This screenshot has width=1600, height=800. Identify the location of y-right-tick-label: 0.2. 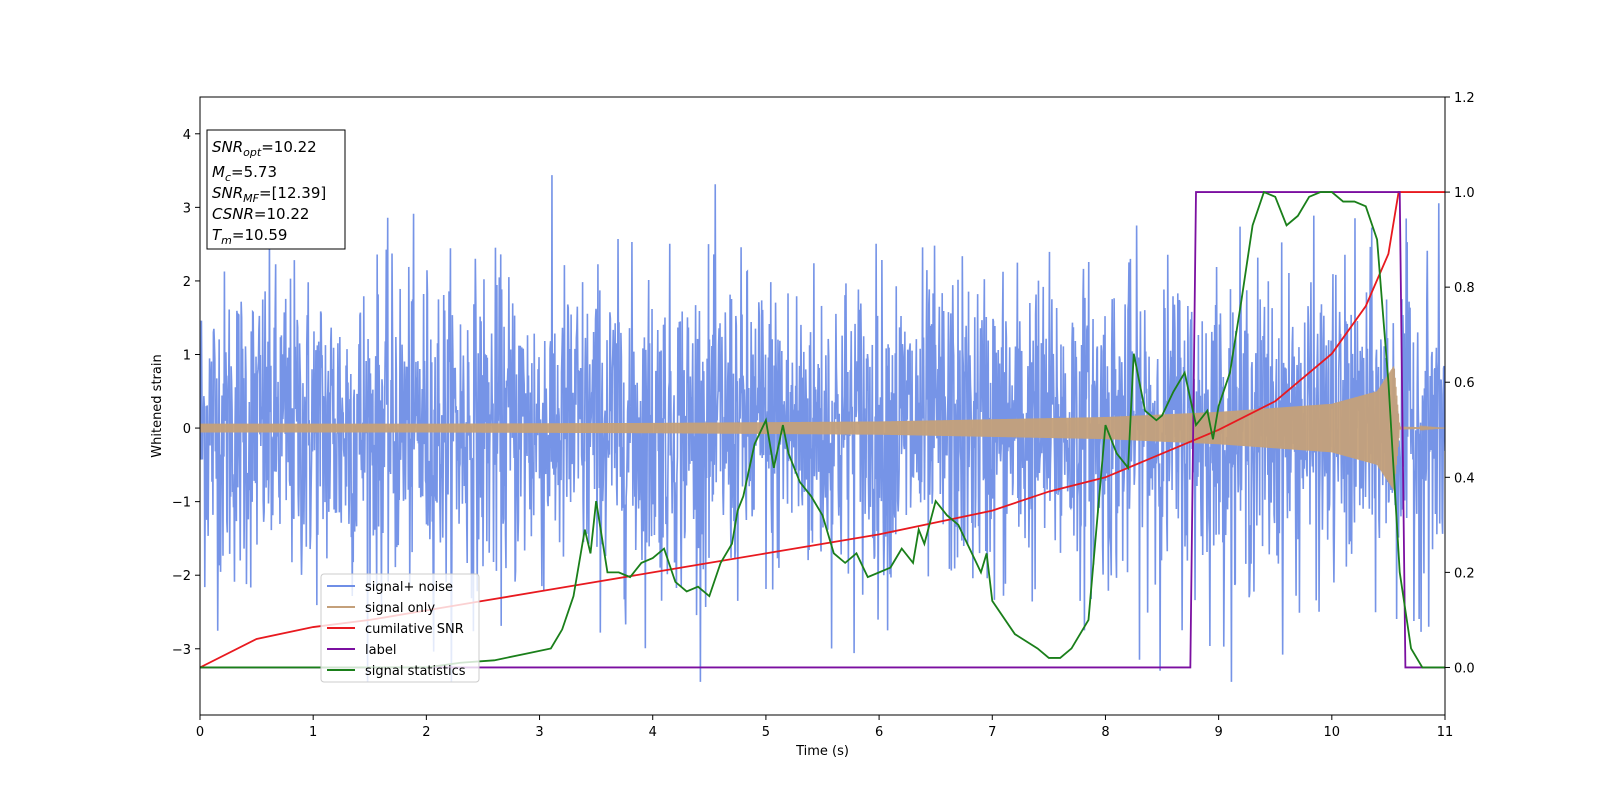
(1464, 573).